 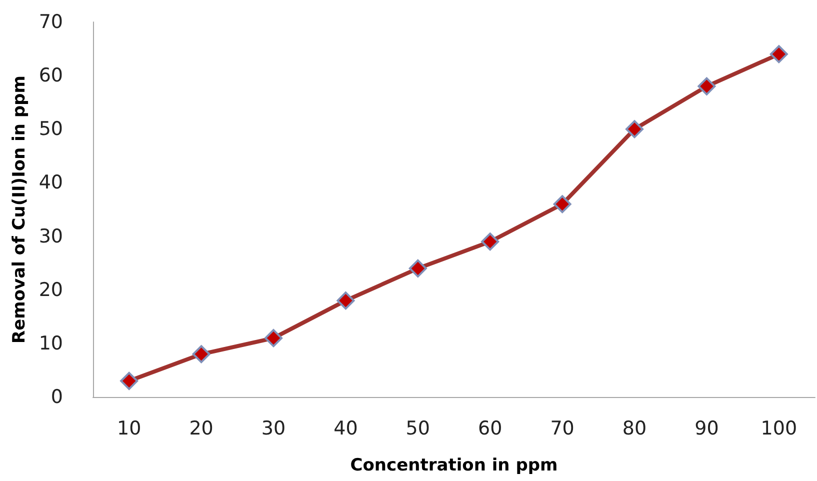 What do you see at coordinates (418, 429) in the screenshot?
I see `x-tick-label: 50` at bounding box center [418, 429].